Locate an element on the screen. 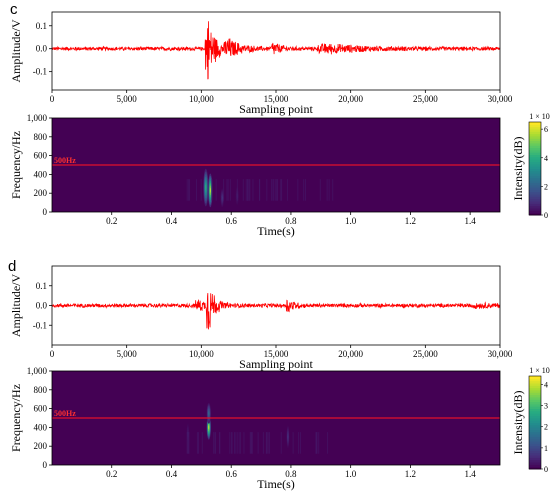 The height and width of the screenshot is (498, 550). x-tick-label: 15,000 is located at coordinates (276, 354).